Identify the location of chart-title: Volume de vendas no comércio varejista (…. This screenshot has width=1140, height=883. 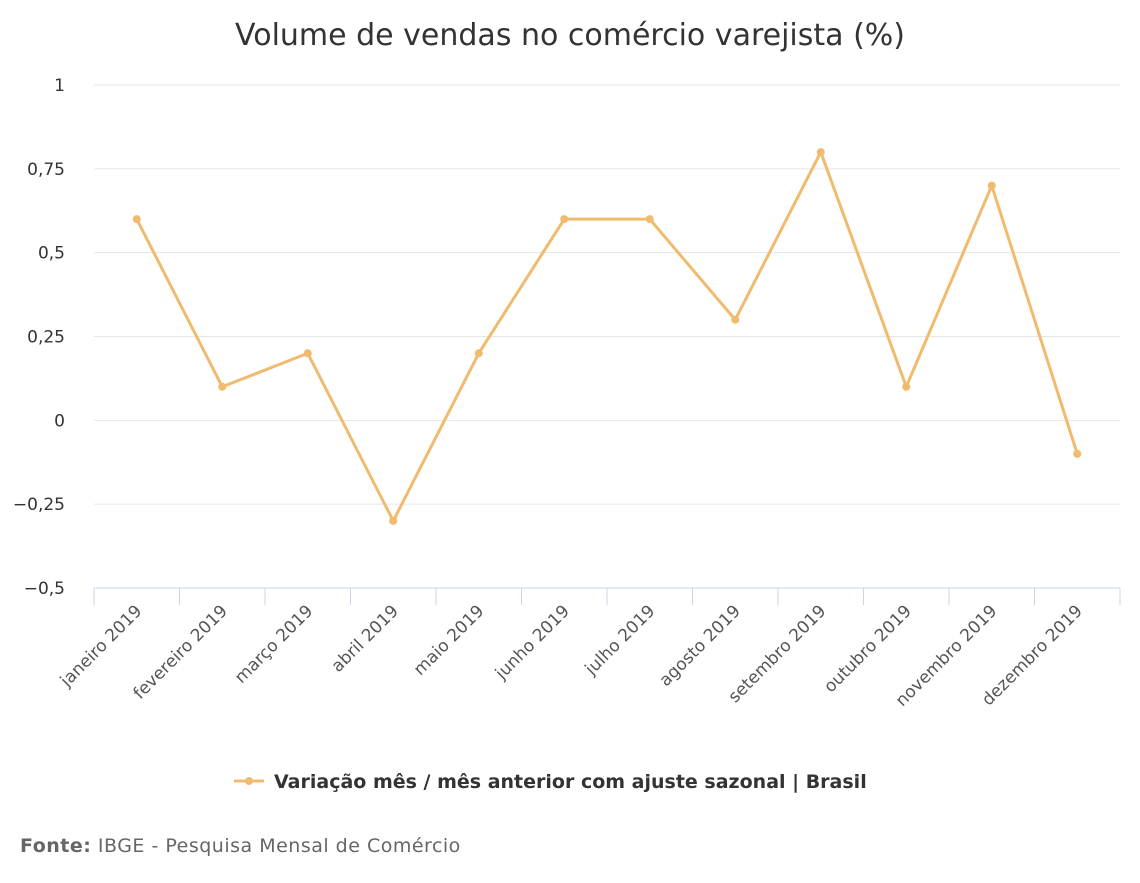
(570, 35).